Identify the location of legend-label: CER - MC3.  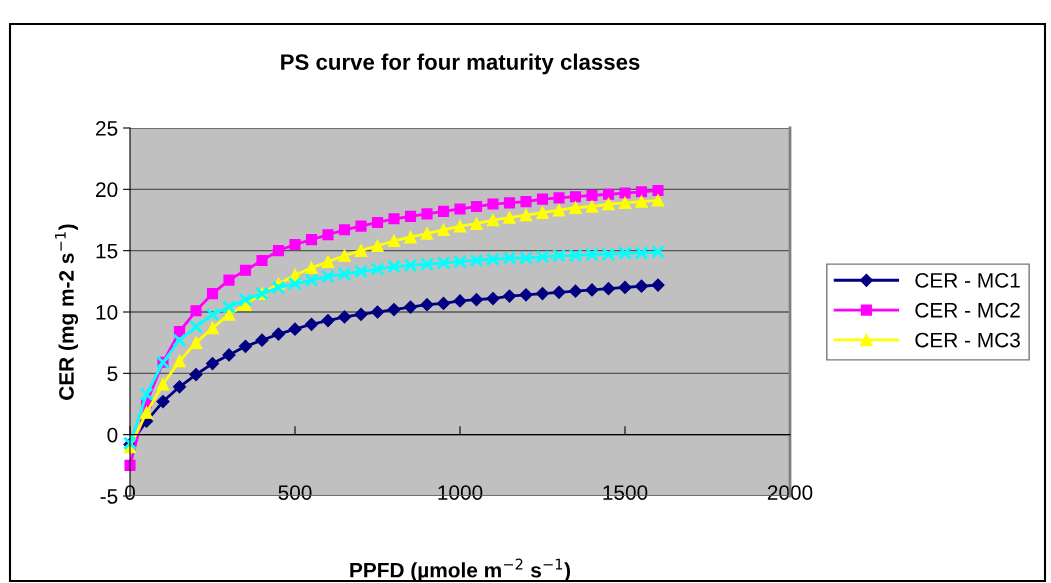
(967, 340).